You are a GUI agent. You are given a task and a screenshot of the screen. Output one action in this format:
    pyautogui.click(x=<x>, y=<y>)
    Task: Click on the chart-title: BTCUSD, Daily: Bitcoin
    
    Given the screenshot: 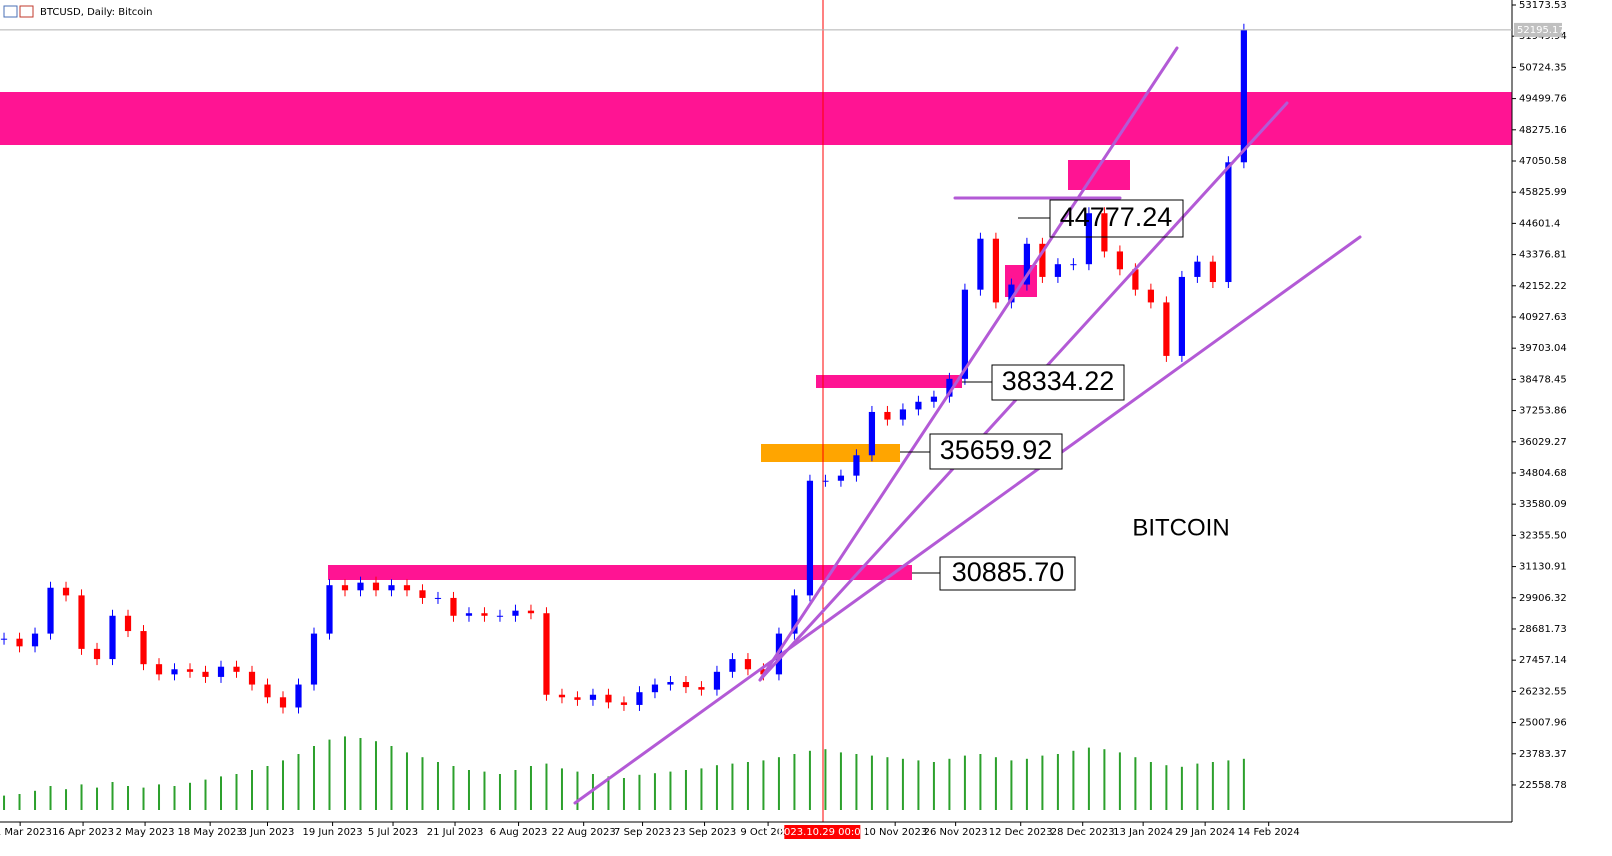 What is the action you would take?
    pyautogui.click(x=96, y=12)
    